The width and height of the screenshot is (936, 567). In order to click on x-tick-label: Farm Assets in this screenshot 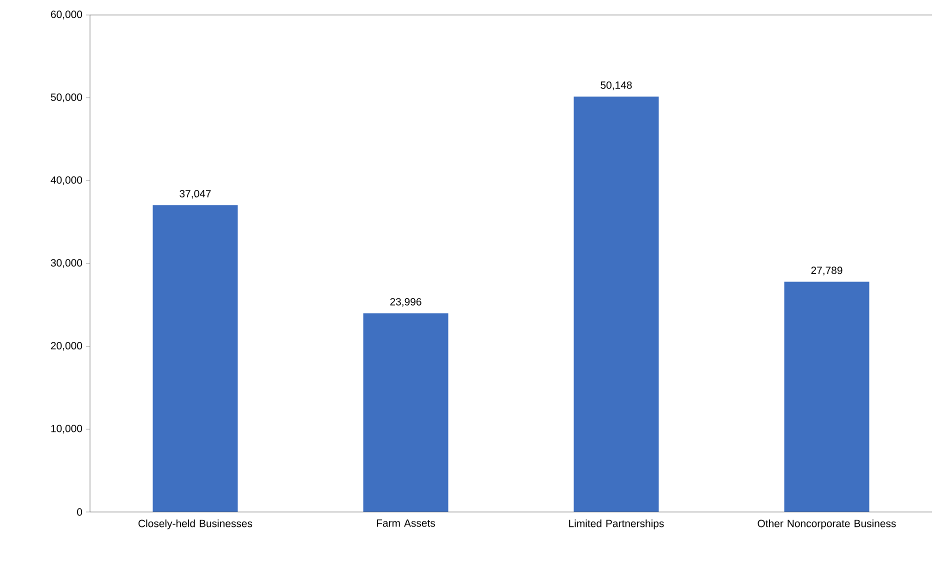, I will do `click(406, 523)`.